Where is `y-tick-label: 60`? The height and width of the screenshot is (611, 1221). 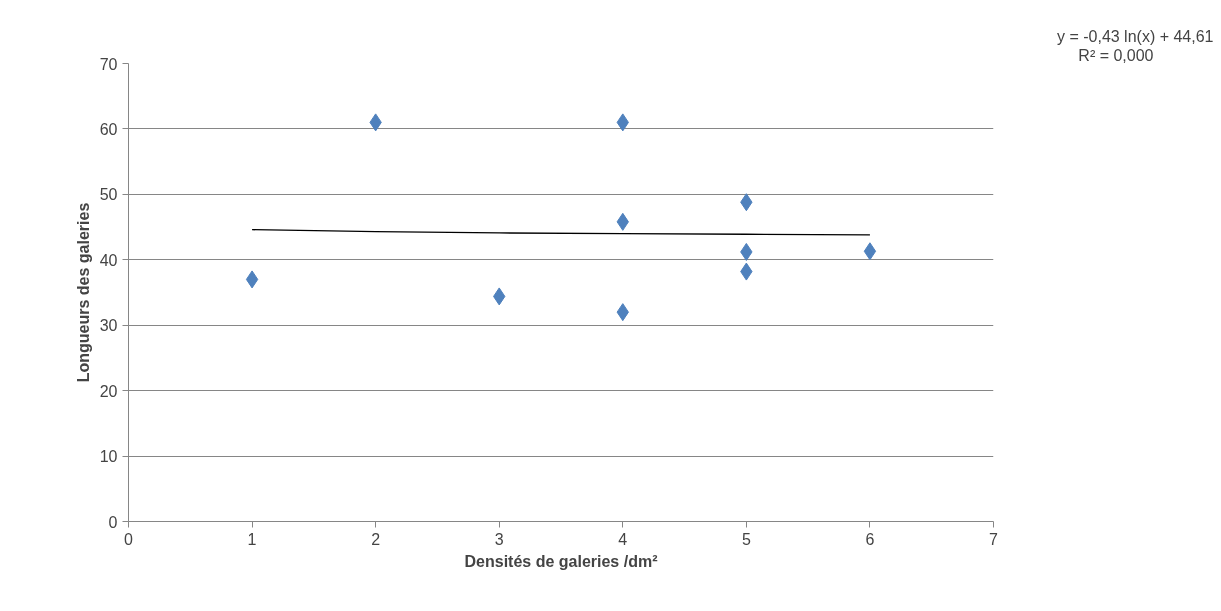
y-tick-label: 60 is located at coordinates (108, 129).